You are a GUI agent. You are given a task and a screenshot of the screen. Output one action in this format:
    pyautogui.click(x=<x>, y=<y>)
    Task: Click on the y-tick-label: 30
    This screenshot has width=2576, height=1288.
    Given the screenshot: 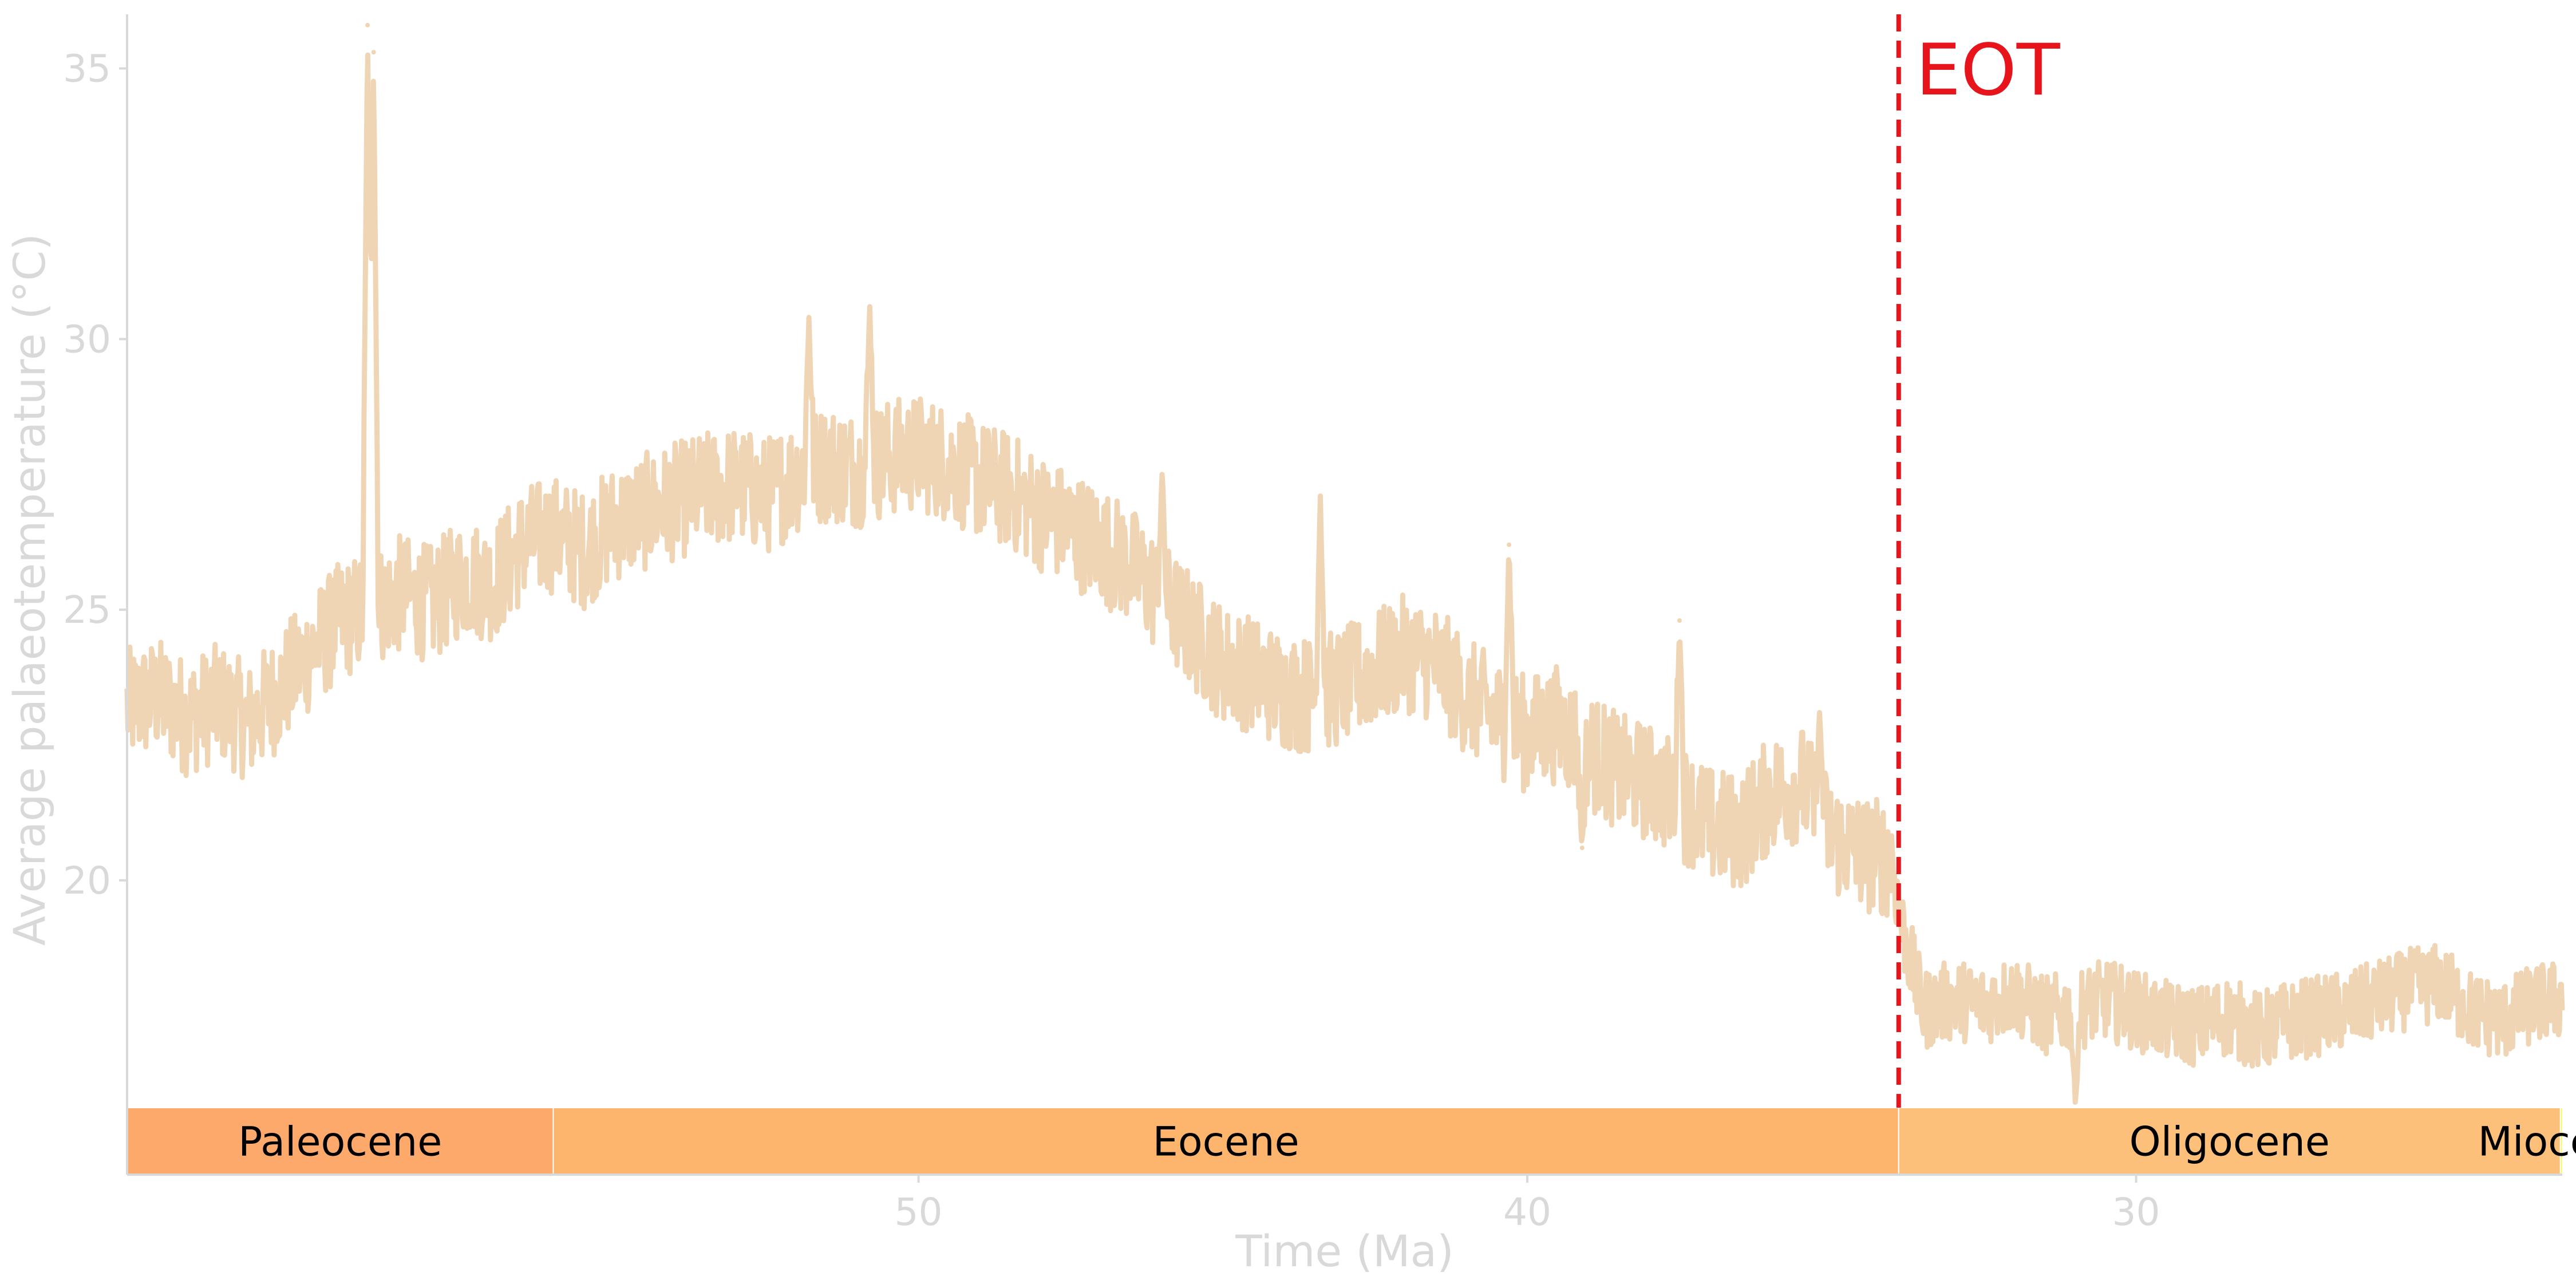 What is the action you would take?
    pyautogui.click(x=87, y=339)
    